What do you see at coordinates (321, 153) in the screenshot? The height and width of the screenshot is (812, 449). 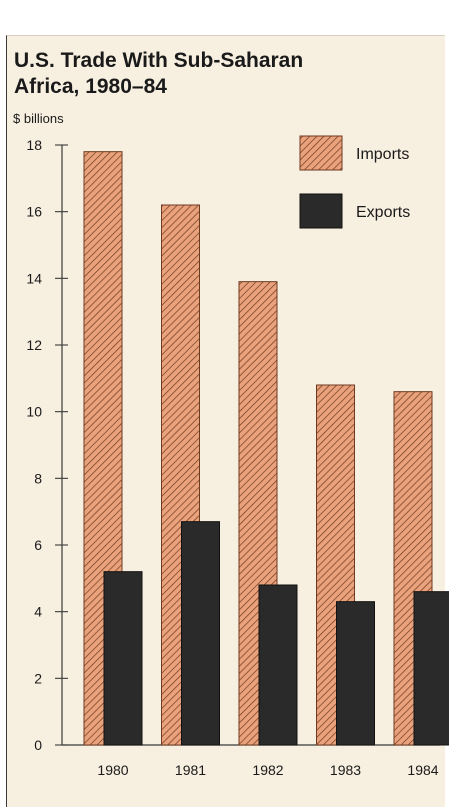 I see `legend-swatch-imports` at bounding box center [321, 153].